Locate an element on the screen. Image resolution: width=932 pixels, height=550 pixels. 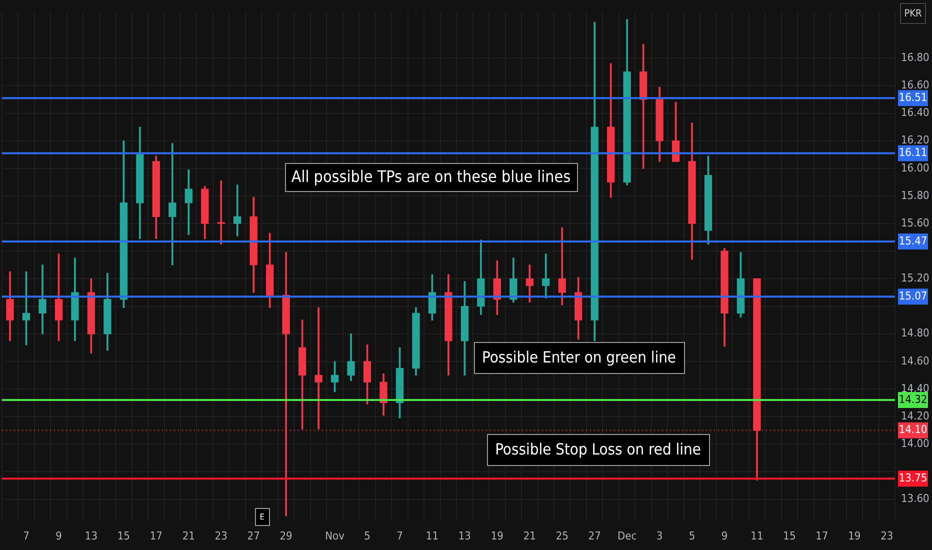
ref-line-label: 16.11 is located at coordinates (913, 153).